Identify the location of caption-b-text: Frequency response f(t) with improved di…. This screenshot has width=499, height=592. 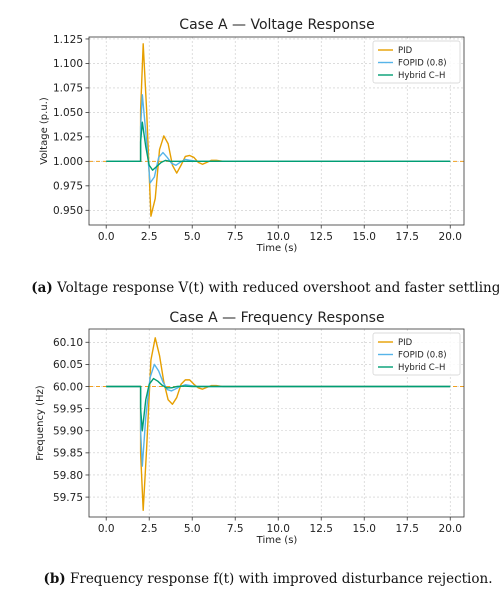
(279, 579).